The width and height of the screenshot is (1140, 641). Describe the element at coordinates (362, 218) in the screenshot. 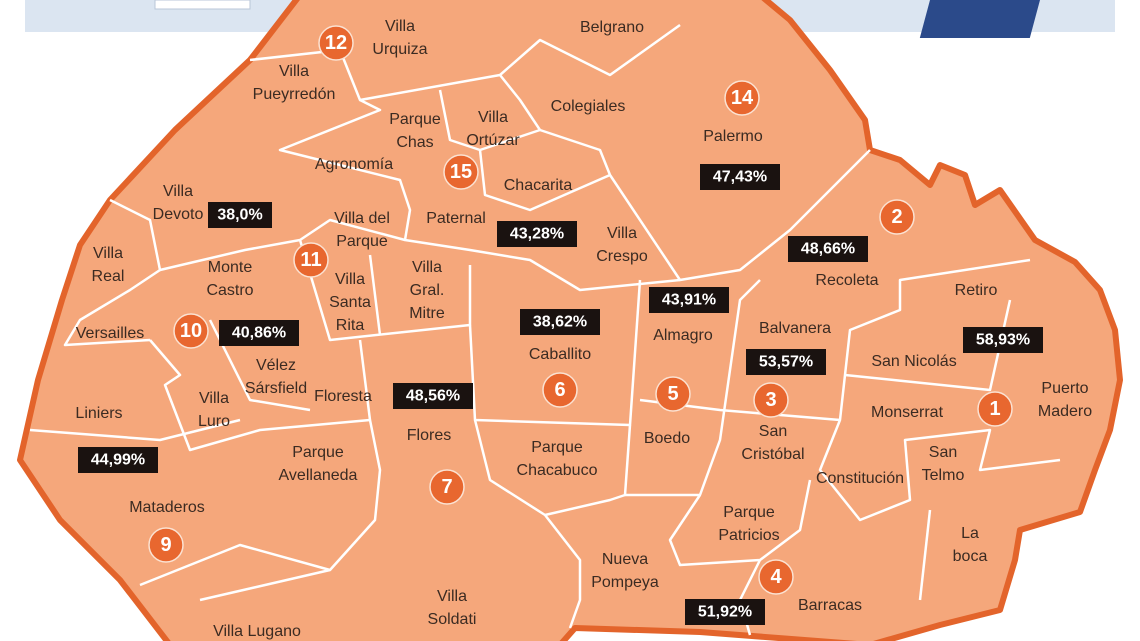

I see `neighborhood-line: Villa del` at that location.